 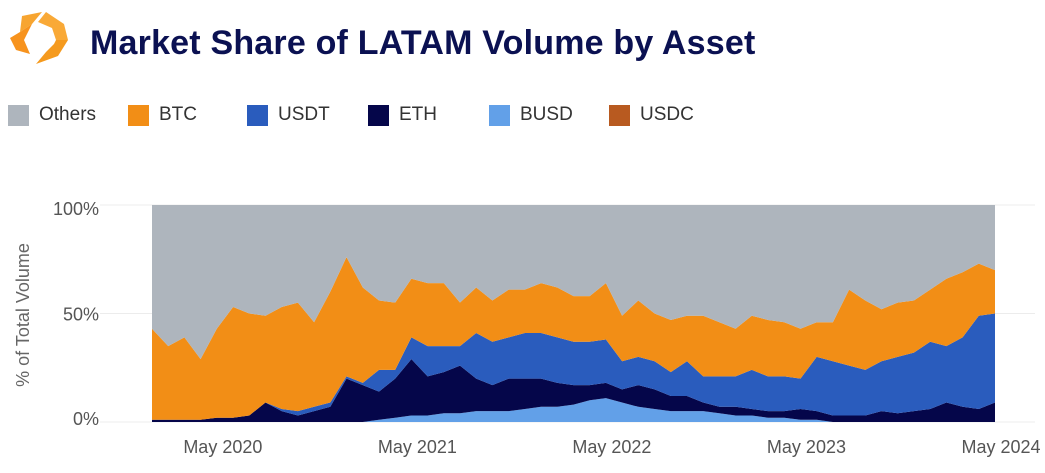 I want to click on x-tick-label: May 2024, so click(x=1000, y=447).